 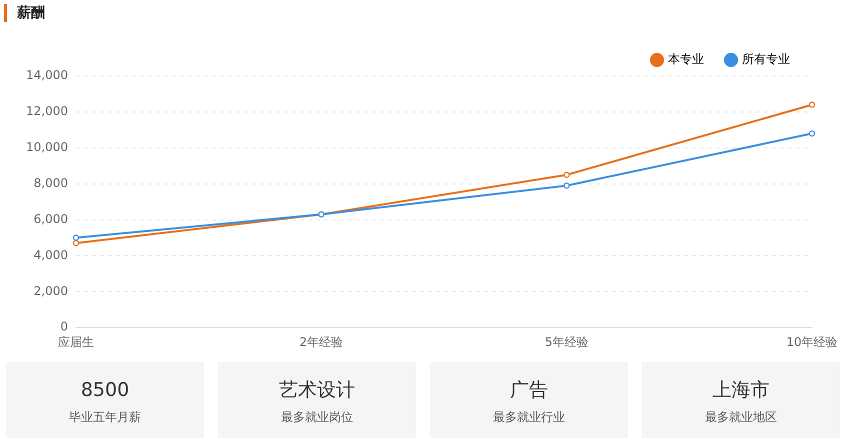 I want to click on x-tick-label: 2年经验, so click(x=322, y=341).